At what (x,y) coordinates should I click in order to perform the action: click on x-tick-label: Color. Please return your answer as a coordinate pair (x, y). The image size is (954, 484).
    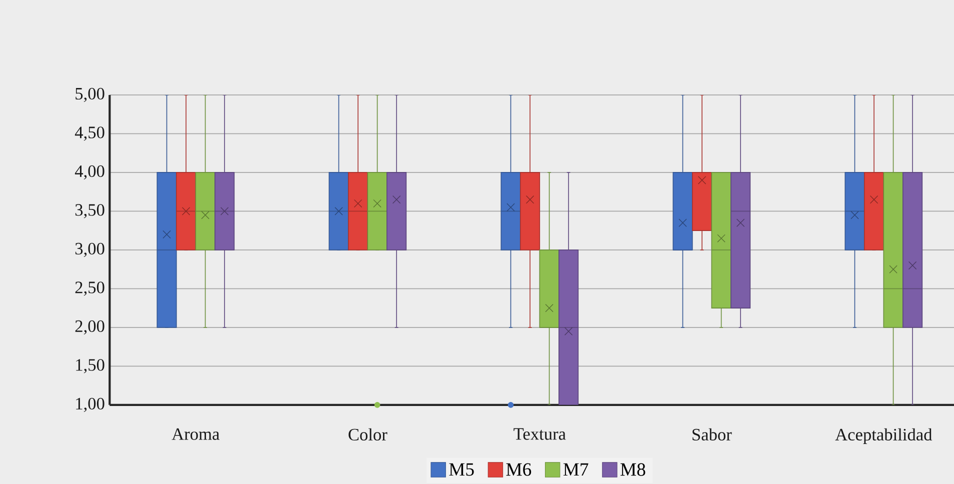
    Looking at the image, I should click on (368, 434).